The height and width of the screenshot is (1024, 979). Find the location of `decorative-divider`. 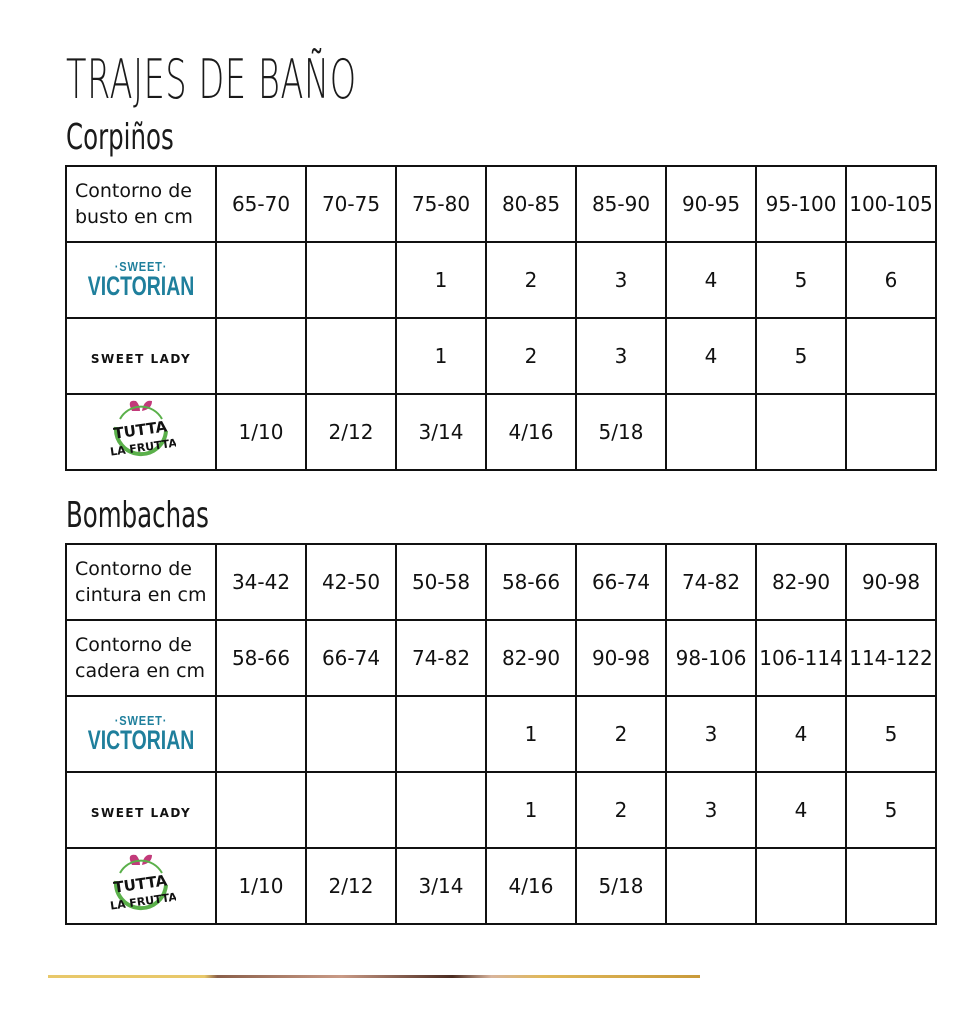

decorative-divider is located at coordinates (374, 976).